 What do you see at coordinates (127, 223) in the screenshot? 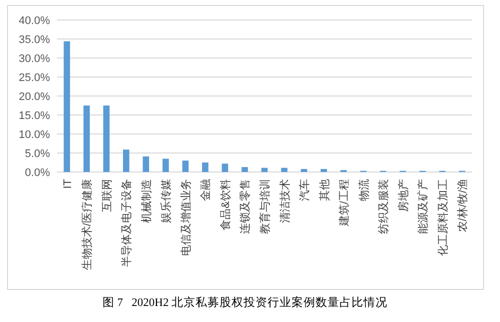
I see `x-tick-label: 半导体及电子设备` at bounding box center [127, 223].